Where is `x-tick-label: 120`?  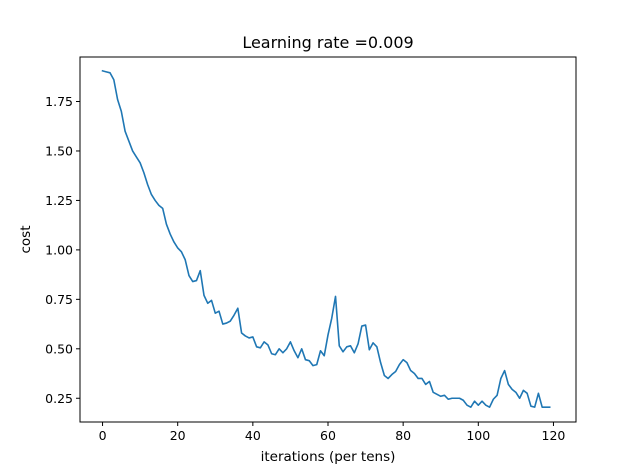
x-tick-label: 120 is located at coordinates (554, 435).